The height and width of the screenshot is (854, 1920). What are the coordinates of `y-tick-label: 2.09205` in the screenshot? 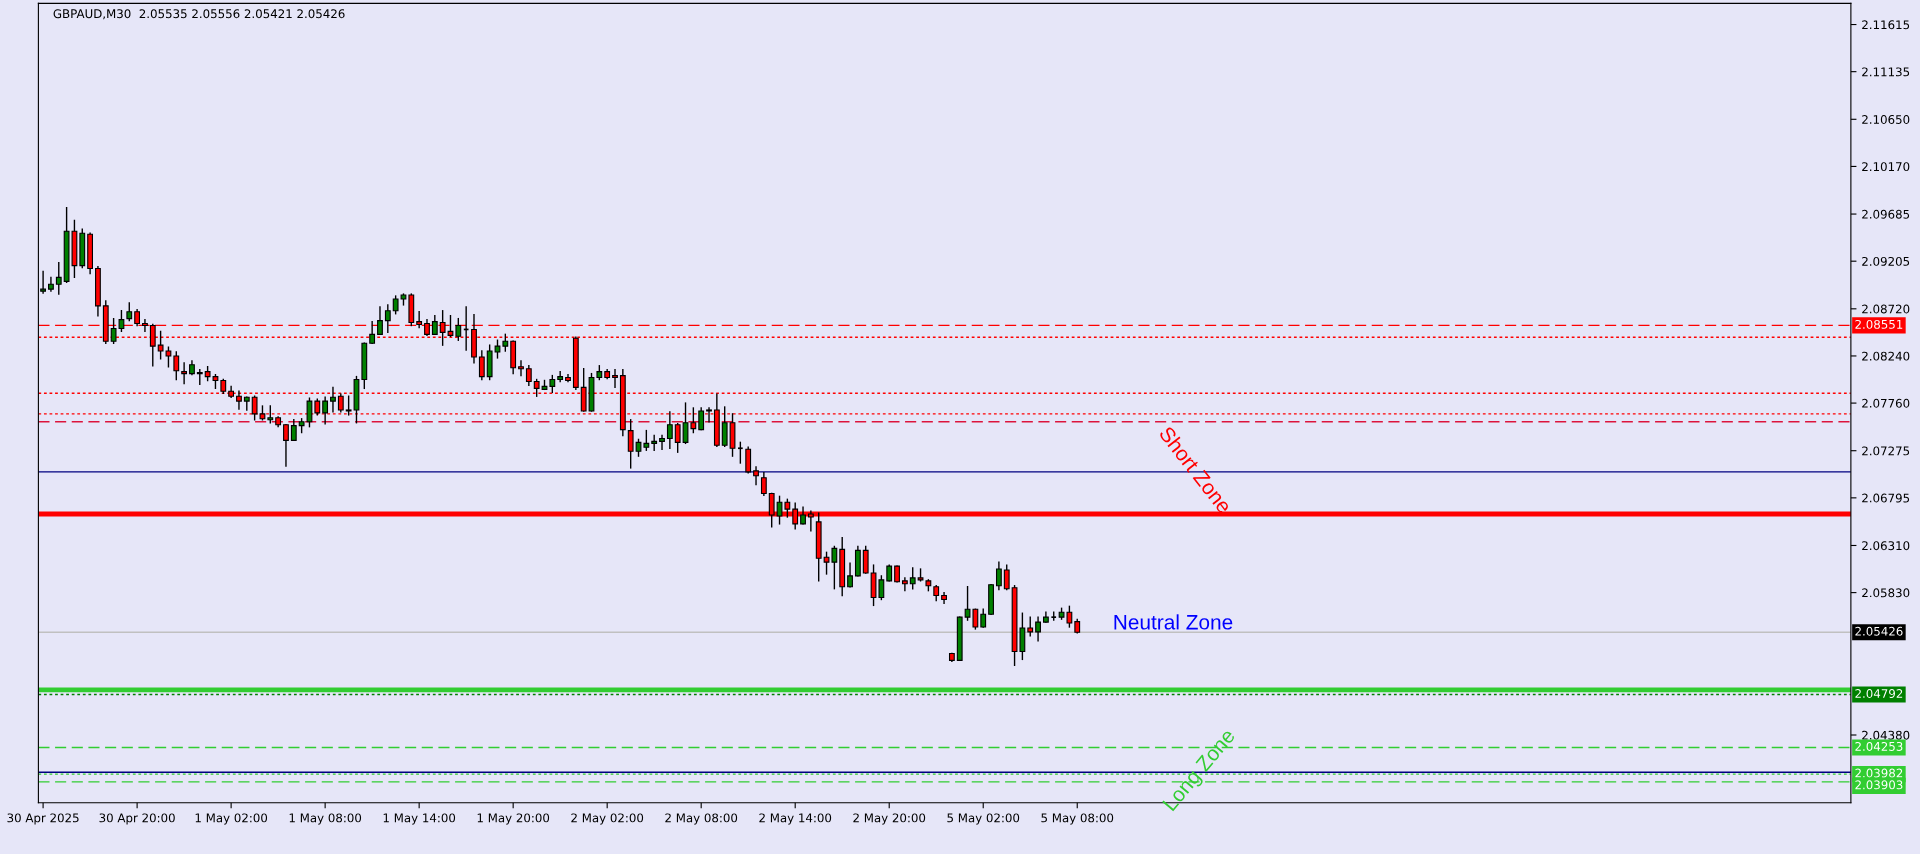 It's located at (1886, 261).